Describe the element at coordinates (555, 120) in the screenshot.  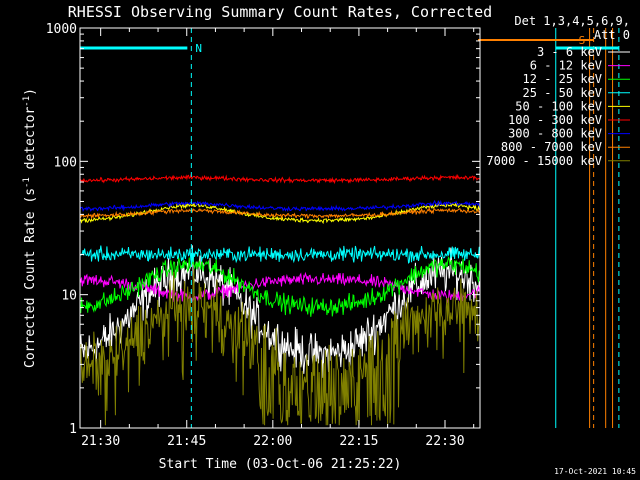
I see `legend-entry-6: 100 - 300 keV` at that location.